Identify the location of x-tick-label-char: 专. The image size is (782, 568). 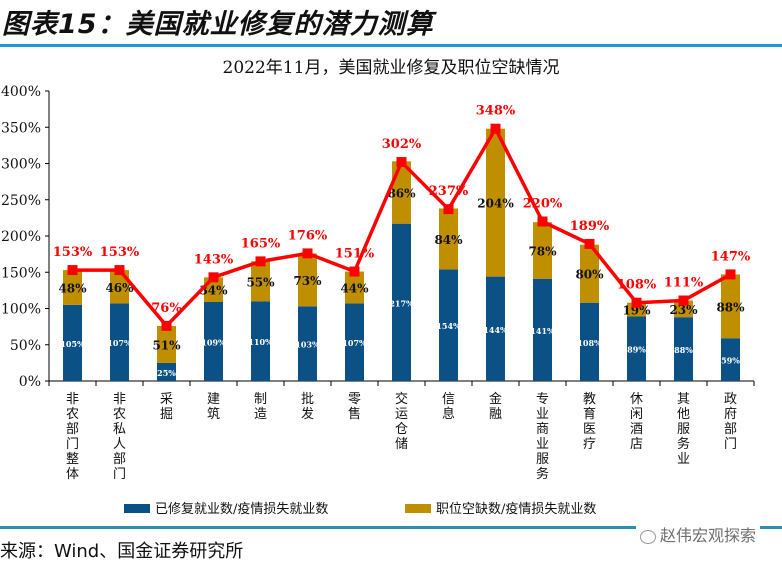
(542, 399).